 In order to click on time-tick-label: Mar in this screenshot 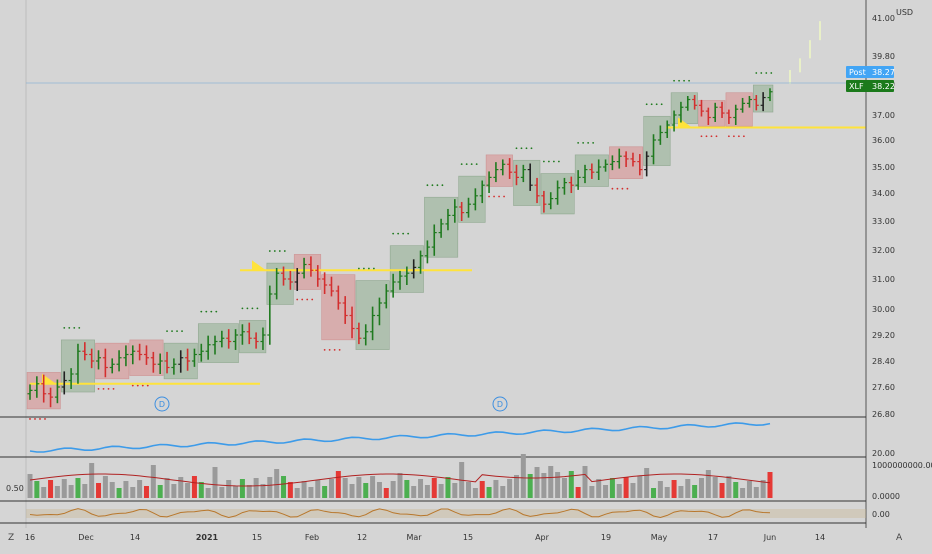, I will do `click(414, 537)`.